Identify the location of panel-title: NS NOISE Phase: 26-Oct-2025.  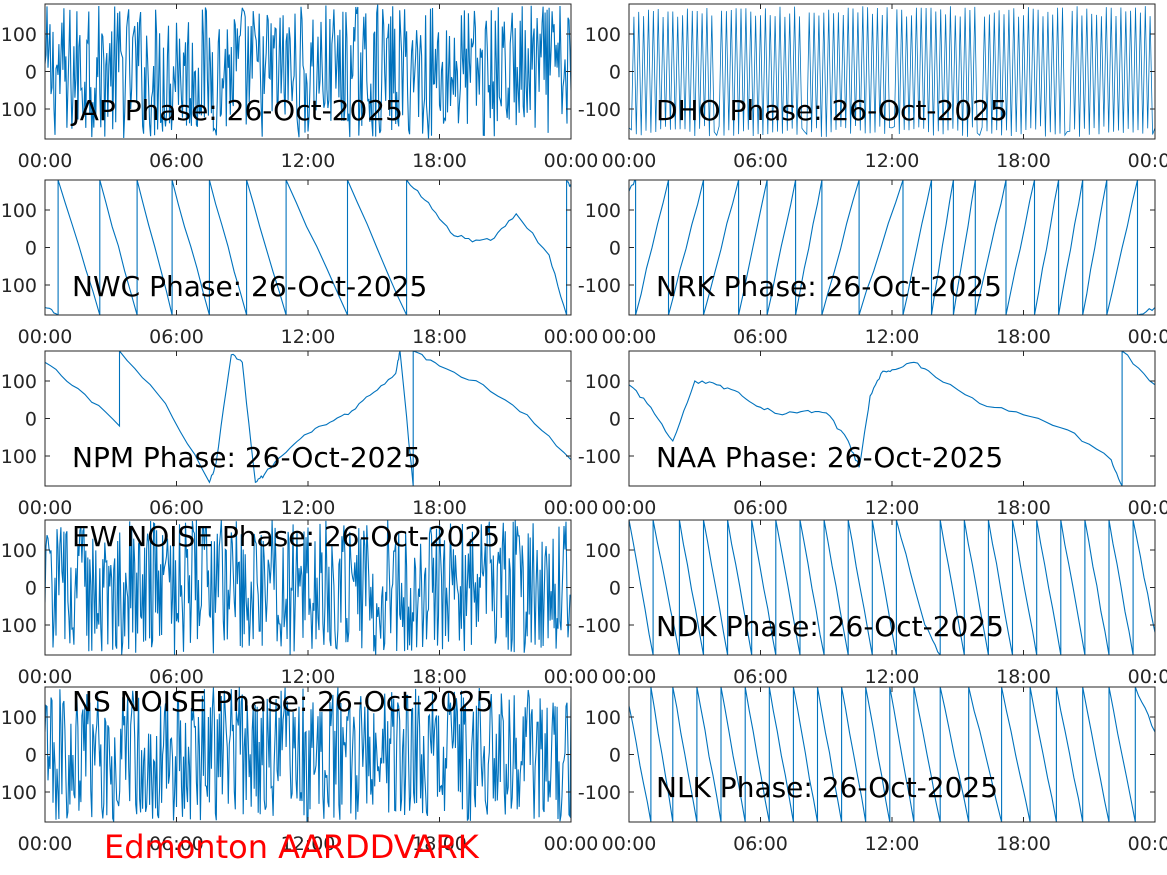
(282, 701).